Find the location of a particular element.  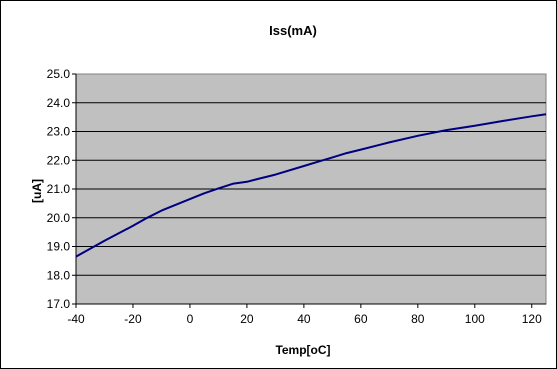

x-axis-title: Temp[oC] is located at coordinates (302, 350).